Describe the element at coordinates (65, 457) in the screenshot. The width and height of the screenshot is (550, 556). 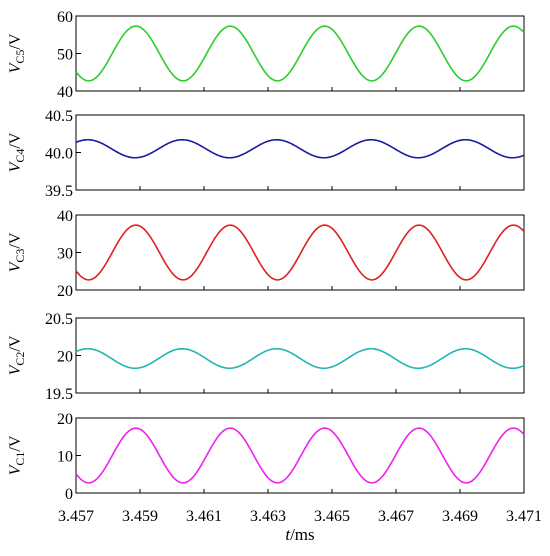
I see `y-tick-label: 10` at that location.